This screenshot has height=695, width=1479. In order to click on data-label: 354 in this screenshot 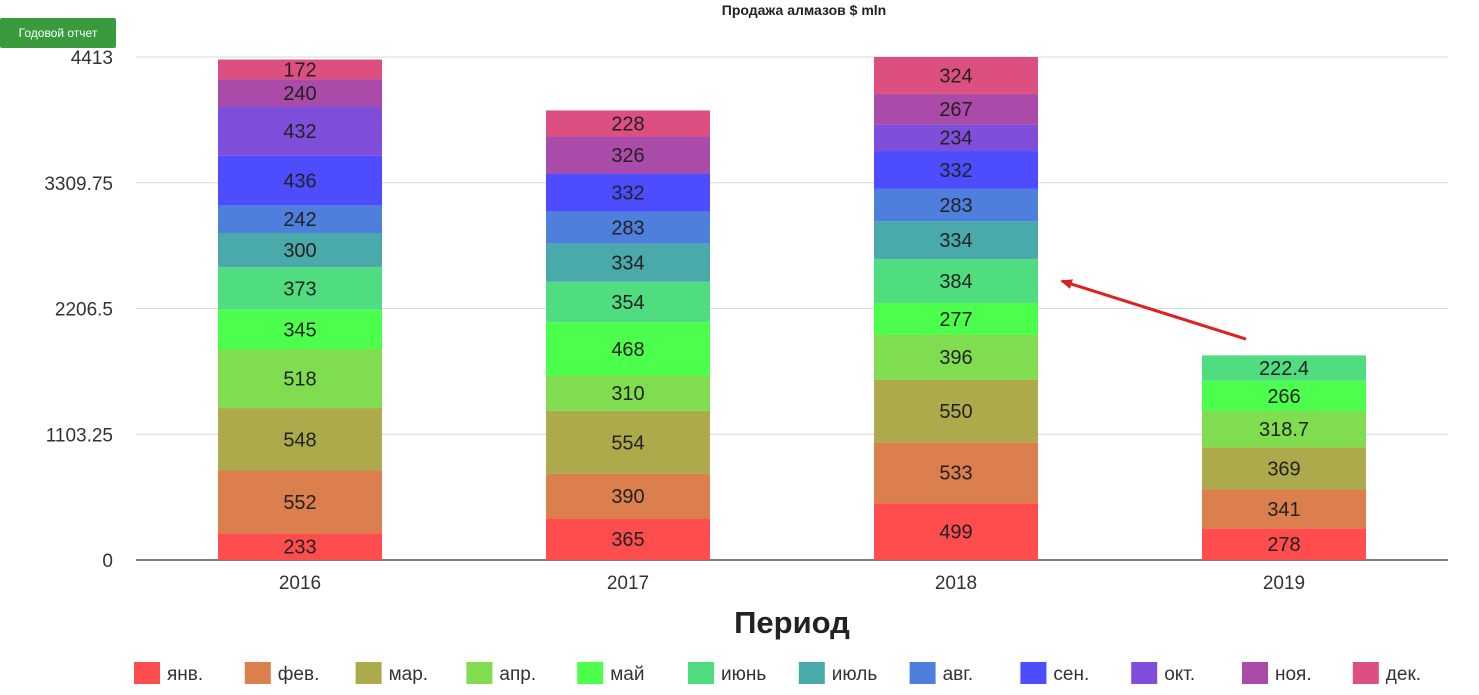, I will do `click(627, 303)`.